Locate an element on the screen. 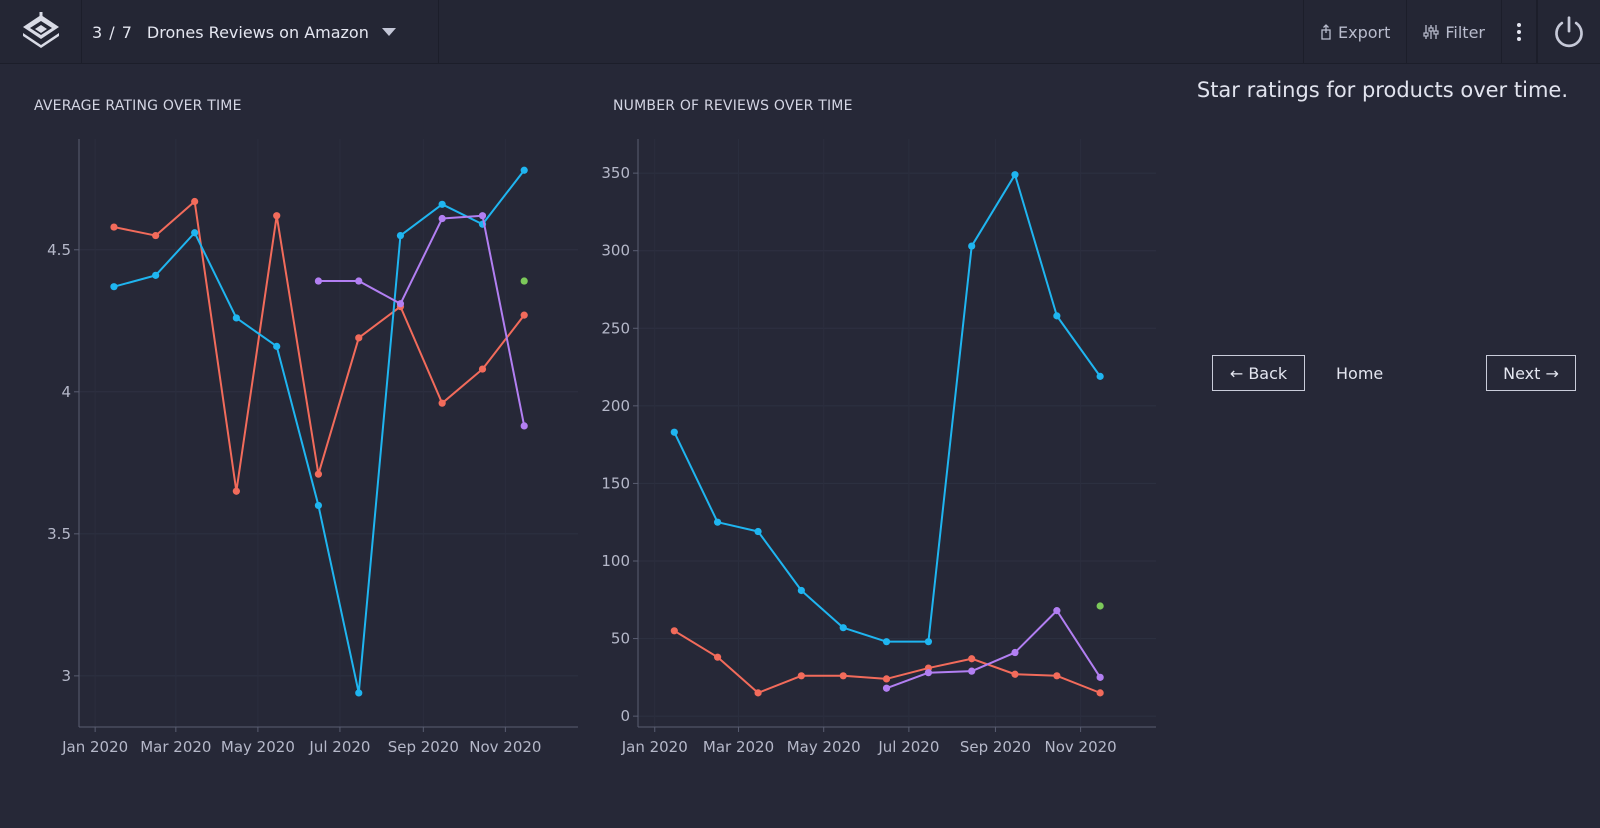 The width and height of the screenshot is (1600, 828). more-options-button is located at coordinates (1518, 32).